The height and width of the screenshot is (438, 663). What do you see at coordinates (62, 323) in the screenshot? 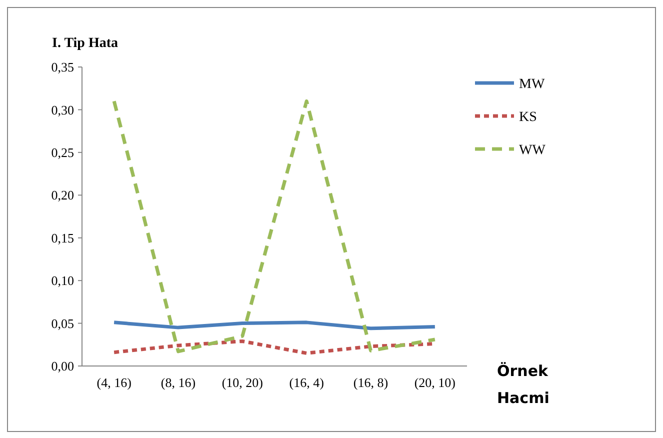
I see `y-tick-label: 0,05` at bounding box center [62, 323].